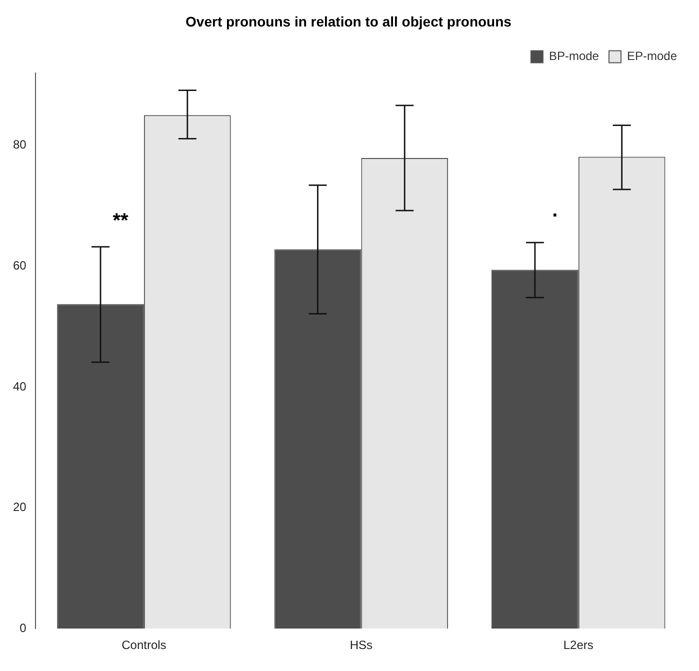  What do you see at coordinates (120, 221) in the screenshot?
I see `annotation: **` at bounding box center [120, 221].